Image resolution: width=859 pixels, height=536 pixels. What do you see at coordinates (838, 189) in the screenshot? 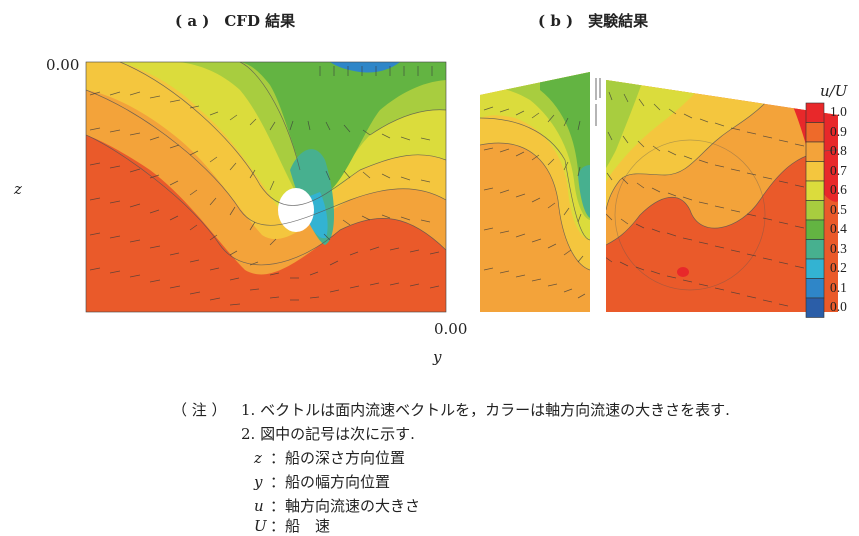
I see `colorbar-tick-label: 0.6` at bounding box center [838, 189].